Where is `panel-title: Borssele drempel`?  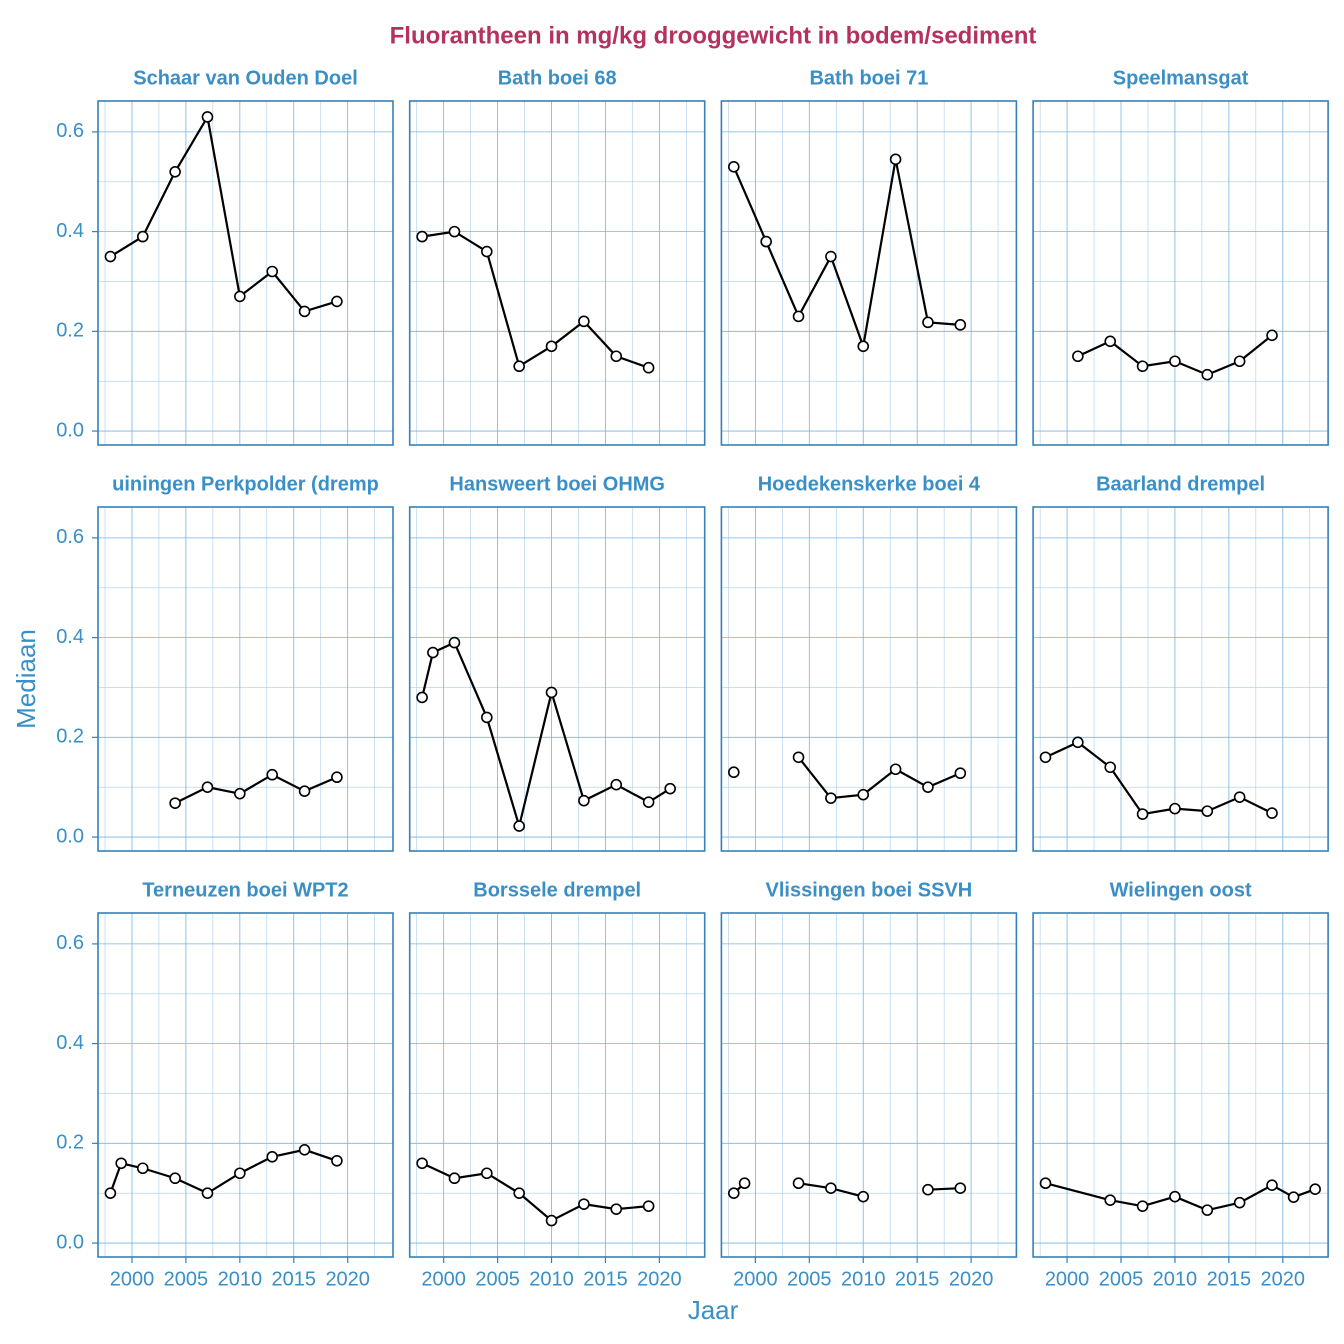
panel-title: Borssele drempel is located at coordinates (557, 890).